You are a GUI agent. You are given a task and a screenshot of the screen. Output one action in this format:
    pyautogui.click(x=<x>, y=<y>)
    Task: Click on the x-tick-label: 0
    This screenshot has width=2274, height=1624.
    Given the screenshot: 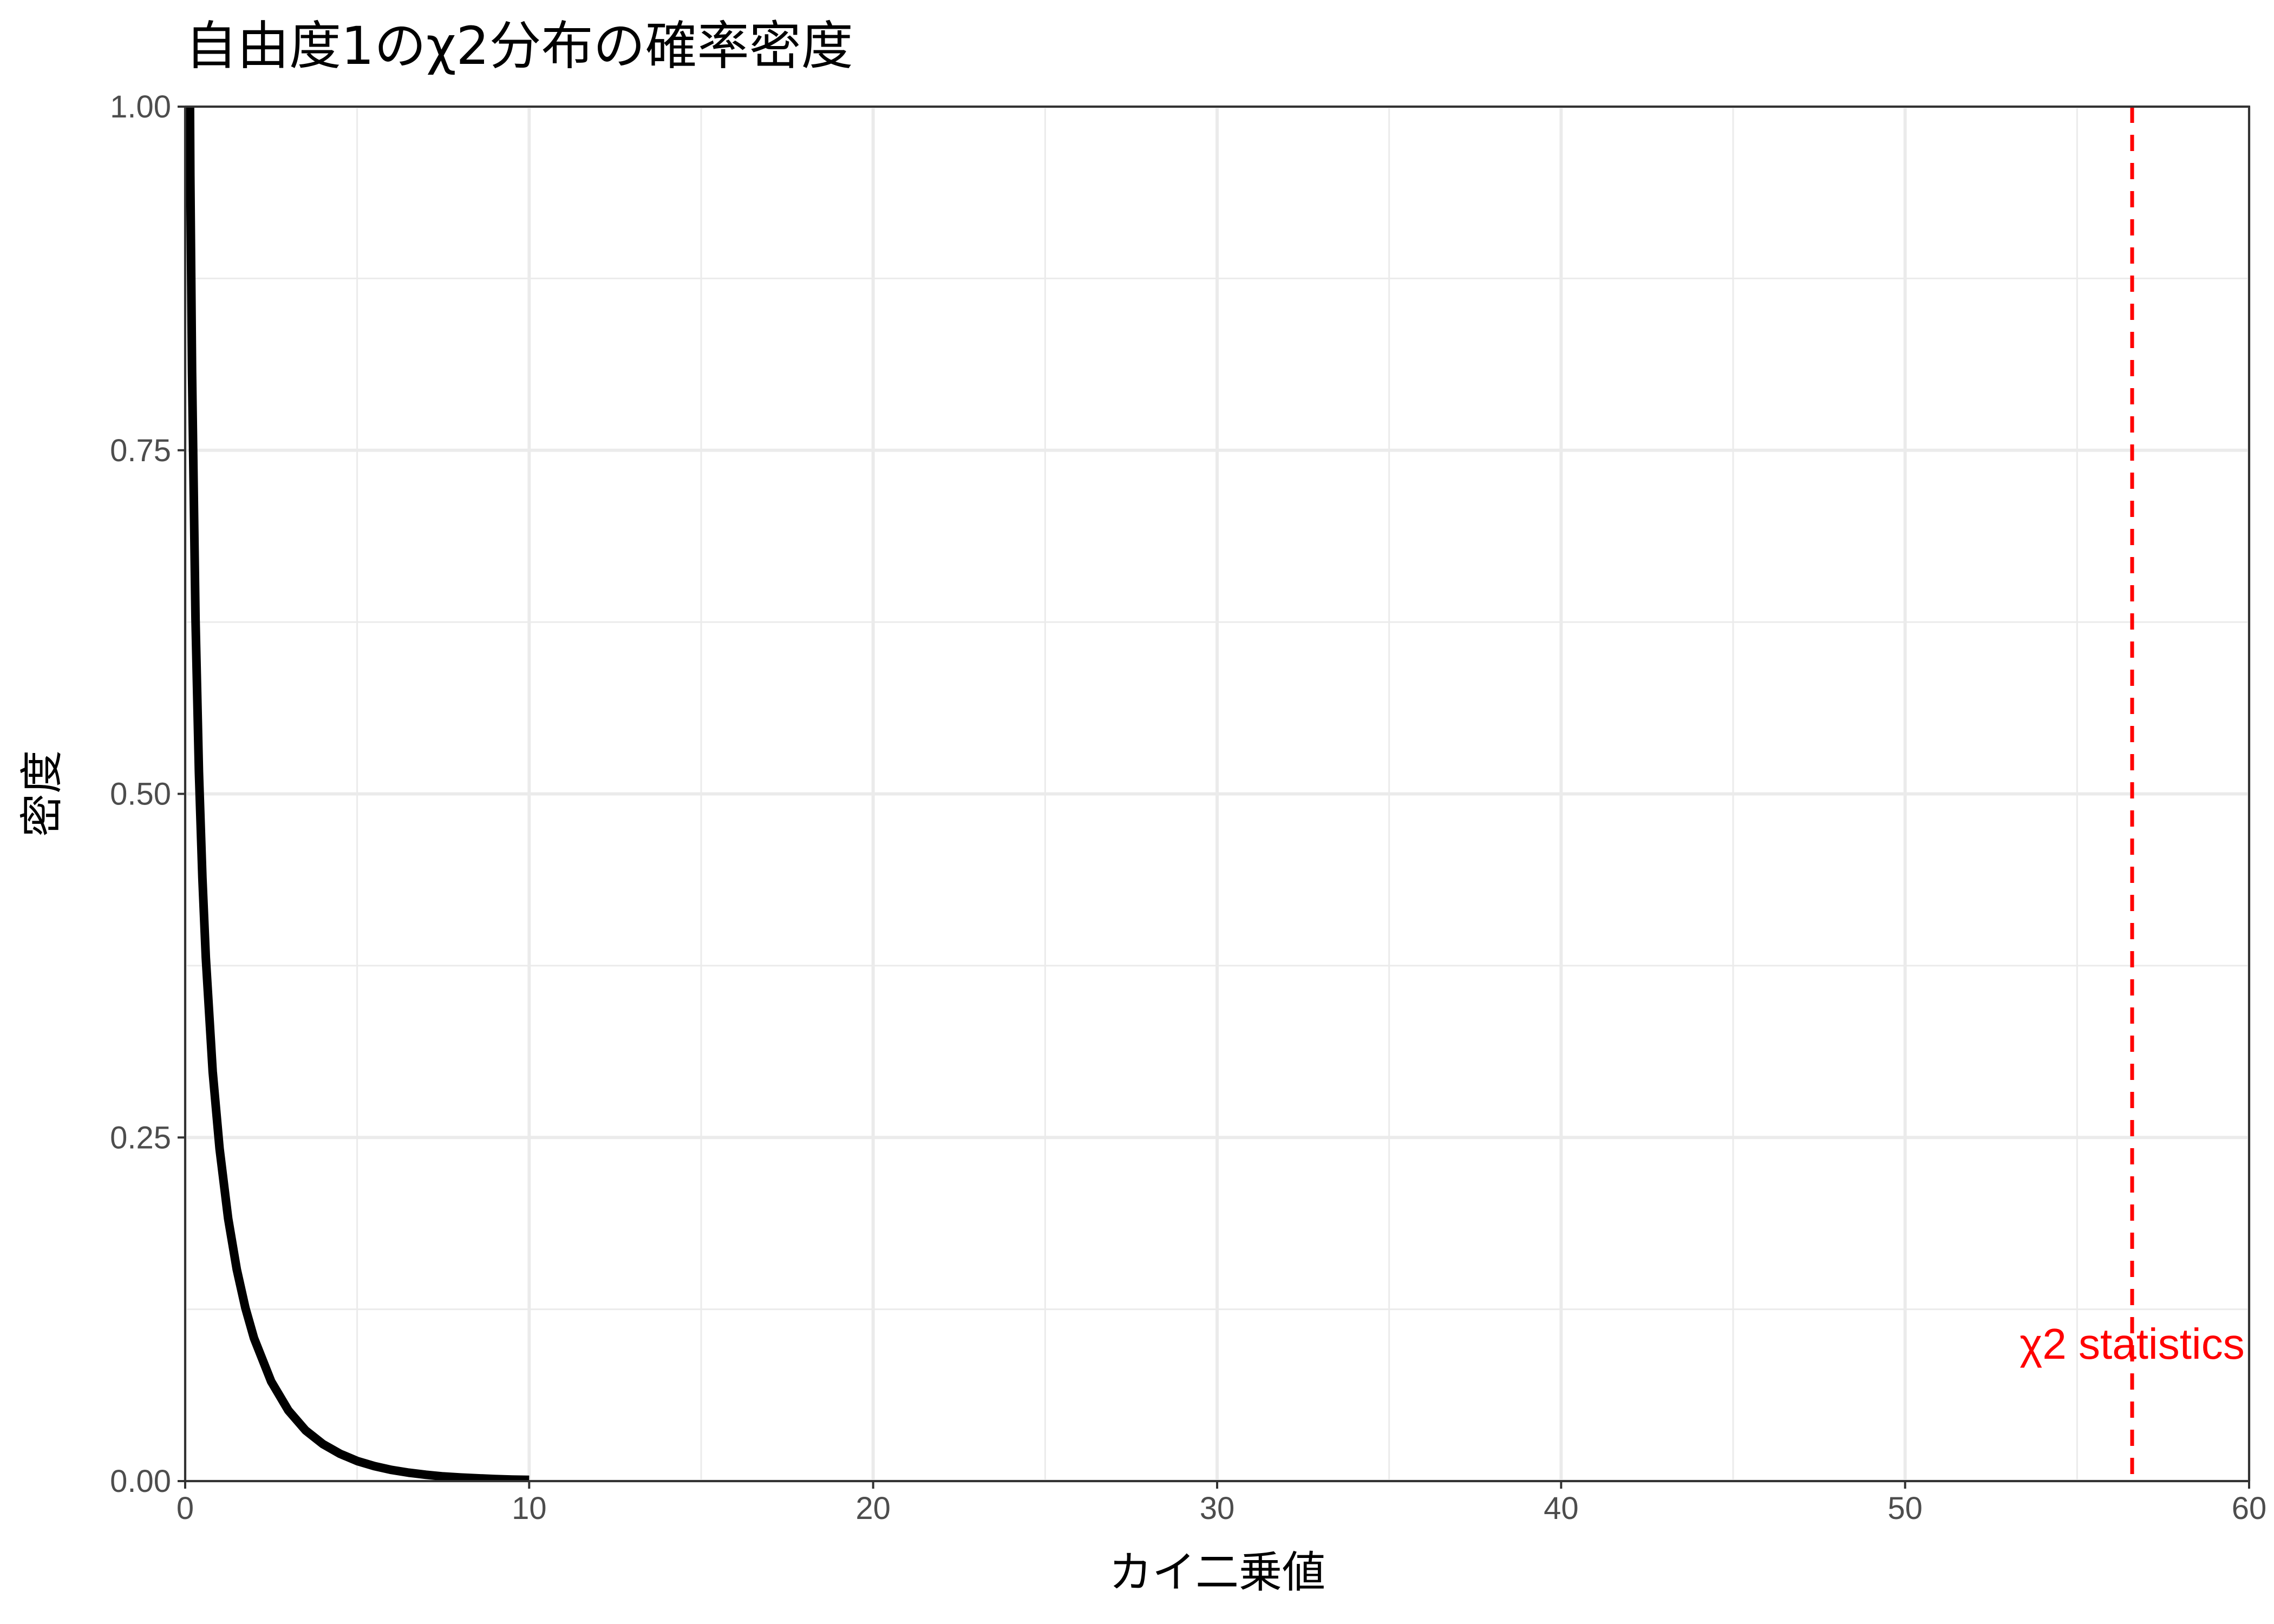 What is the action you would take?
    pyautogui.click(x=186, y=1508)
    